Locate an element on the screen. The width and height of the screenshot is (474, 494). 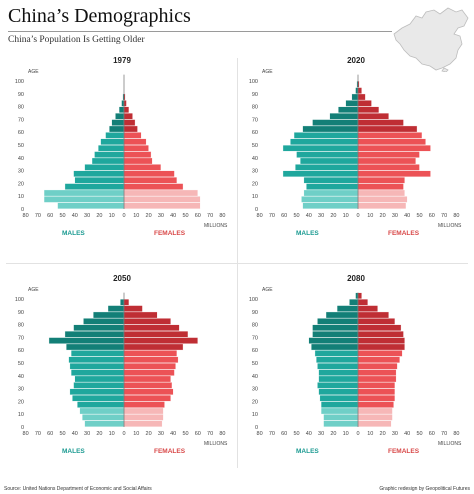
age-axis-title: AGE is located at coordinates (267, 72).